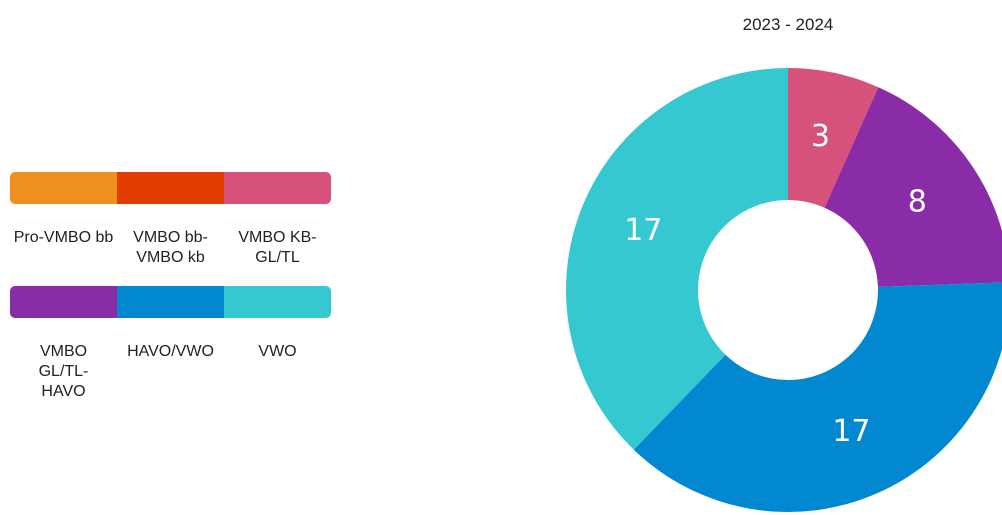 This screenshot has width=1002, height=515. Describe the element at coordinates (917, 201) in the screenshot. I see `data-label: 8` at that location.